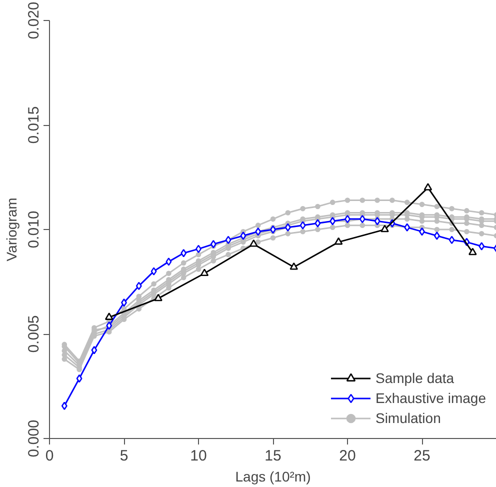 The height and width of the screenshot is (487, 496). Describe the element at coordinates (347, 456) in the screenshot. I see `x-tick-label: 20` at that location.